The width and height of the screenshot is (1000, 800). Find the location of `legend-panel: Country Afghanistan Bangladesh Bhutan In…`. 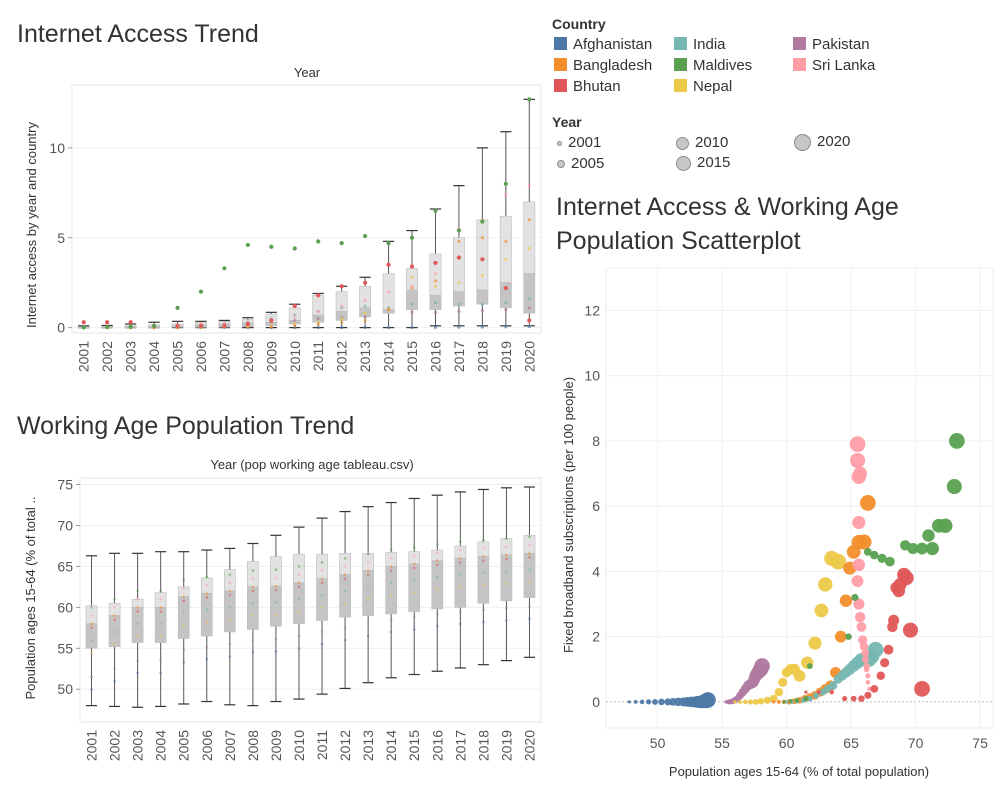

legend-panel: Country Afghanistan Bangladesh Bhutan In… is located at coordinates (772, 99).